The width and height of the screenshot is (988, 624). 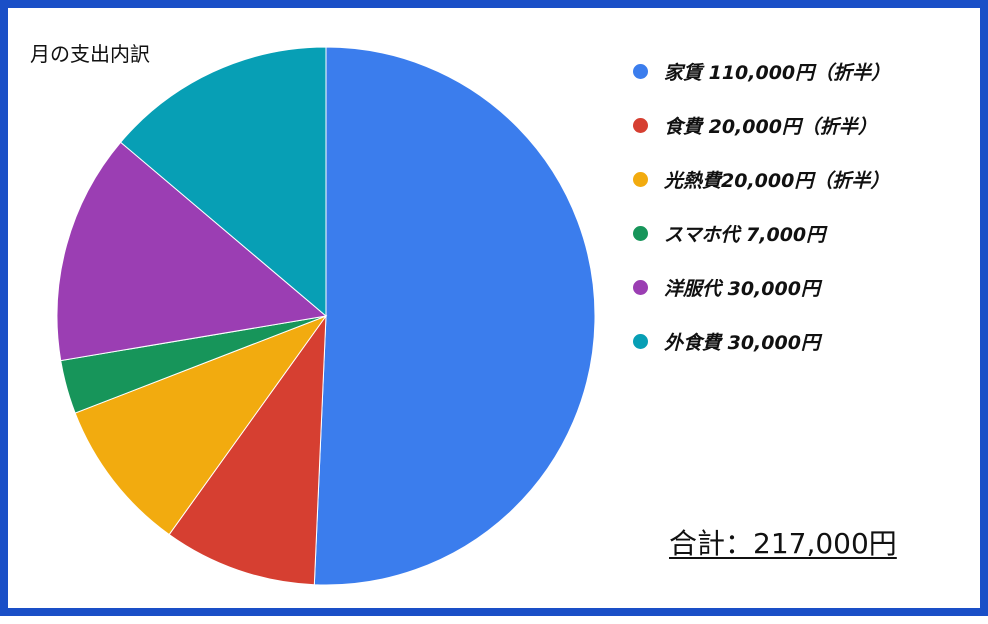 I want to click on chart-title: 月の支出内訳, so click(x=90, y=54).